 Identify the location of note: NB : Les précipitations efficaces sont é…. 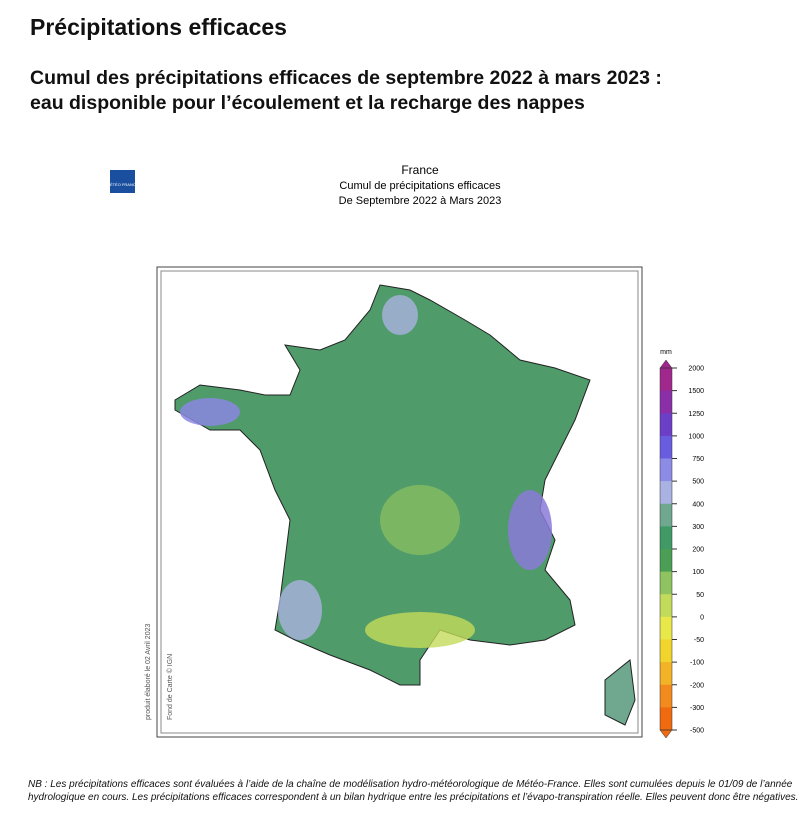
(413, 791).